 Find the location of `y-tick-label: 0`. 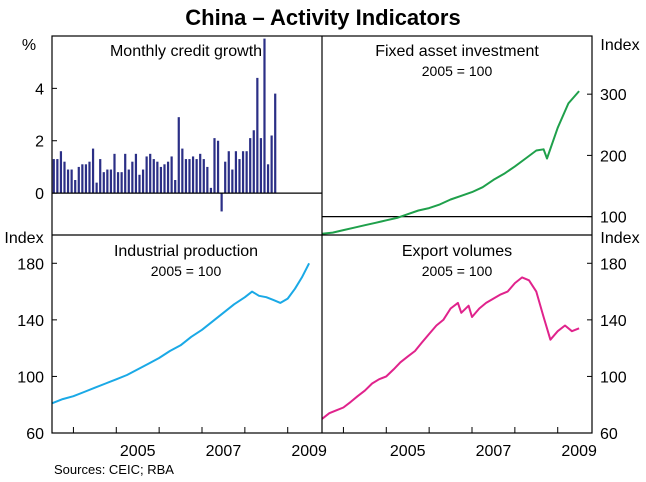

y-tick-label: 0 is located at coordinates (39, 194).